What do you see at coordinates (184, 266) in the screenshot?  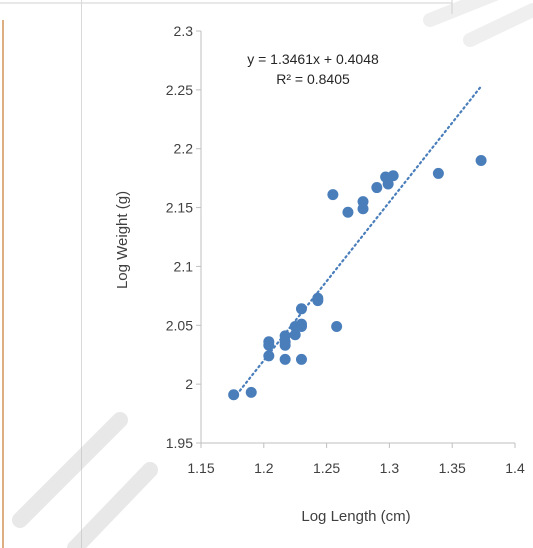 I see `y-tick-label: 2.1` at bounding box center [184, 266].